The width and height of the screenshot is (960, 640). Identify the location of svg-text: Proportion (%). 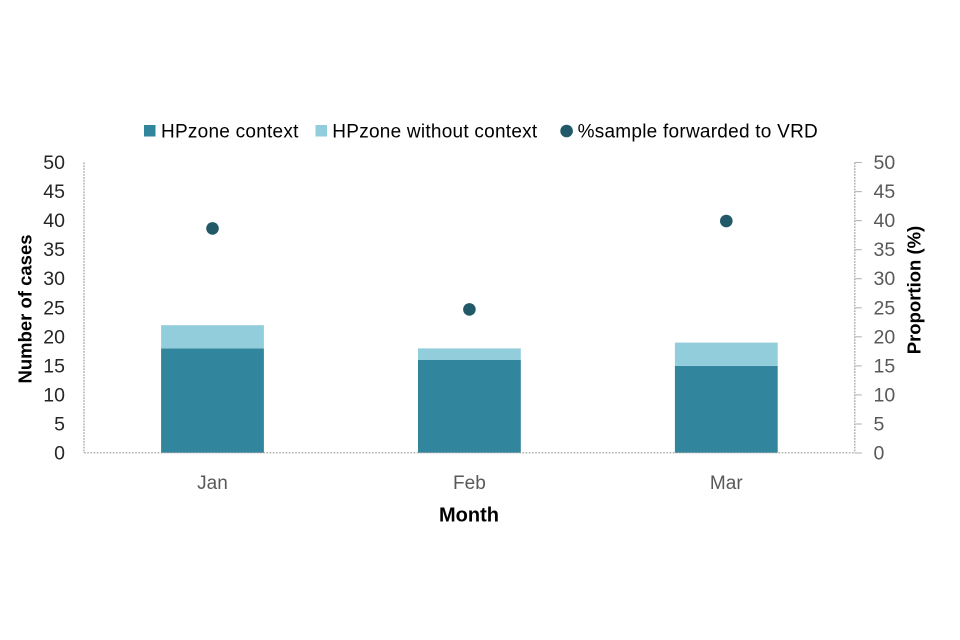
(914, 290).